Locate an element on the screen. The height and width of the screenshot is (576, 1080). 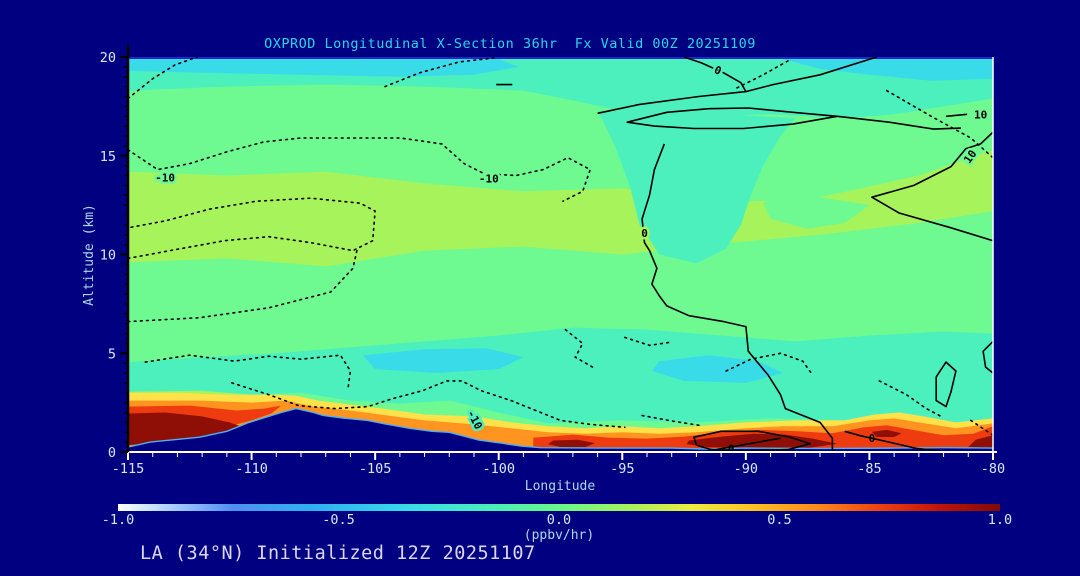
contour-label-4: 0 is located at coordinates (644, 233).